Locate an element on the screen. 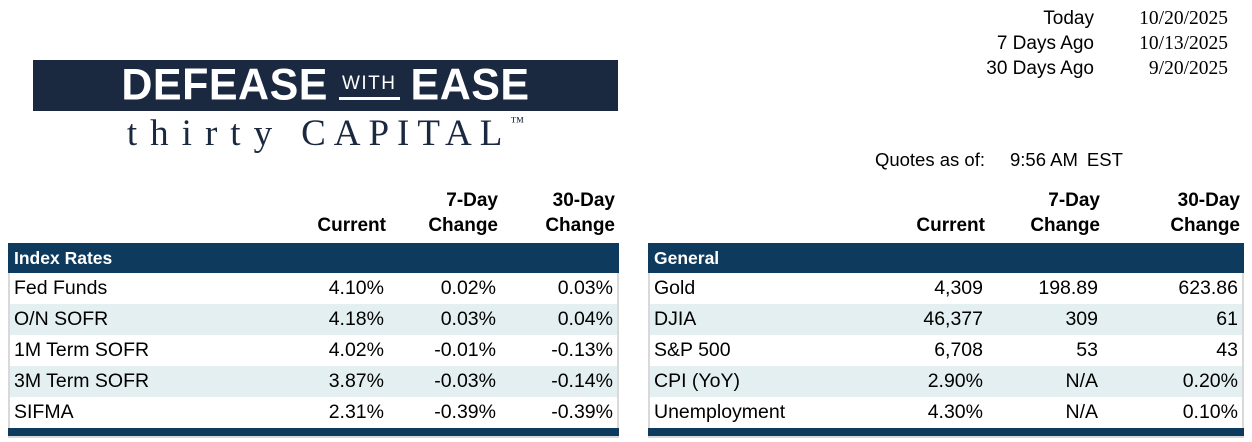 This screenshot has height=442, width=1252. row-current: 4,309 is located at coordinates (958, 288).